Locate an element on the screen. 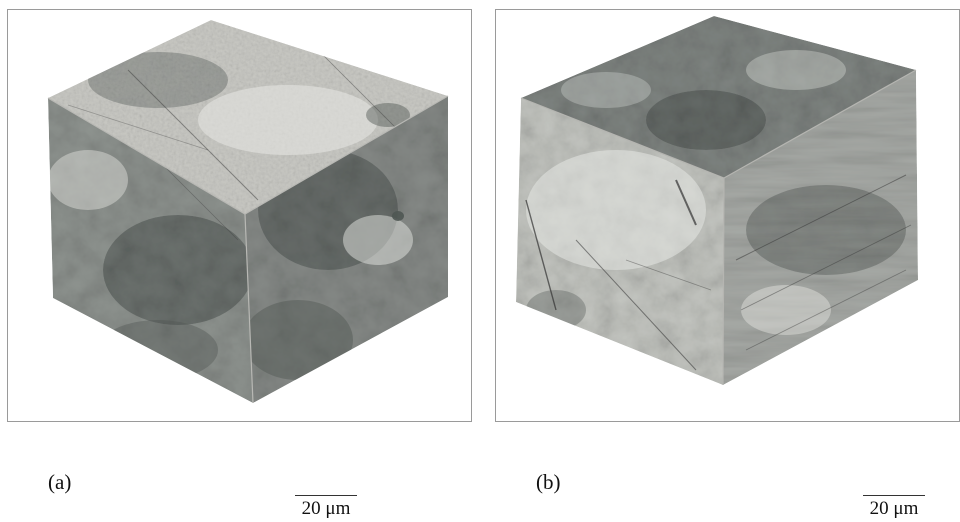 This screenshot has height=522, width=960. panel-caption-b: (b) is located at coordinates (548, 482).